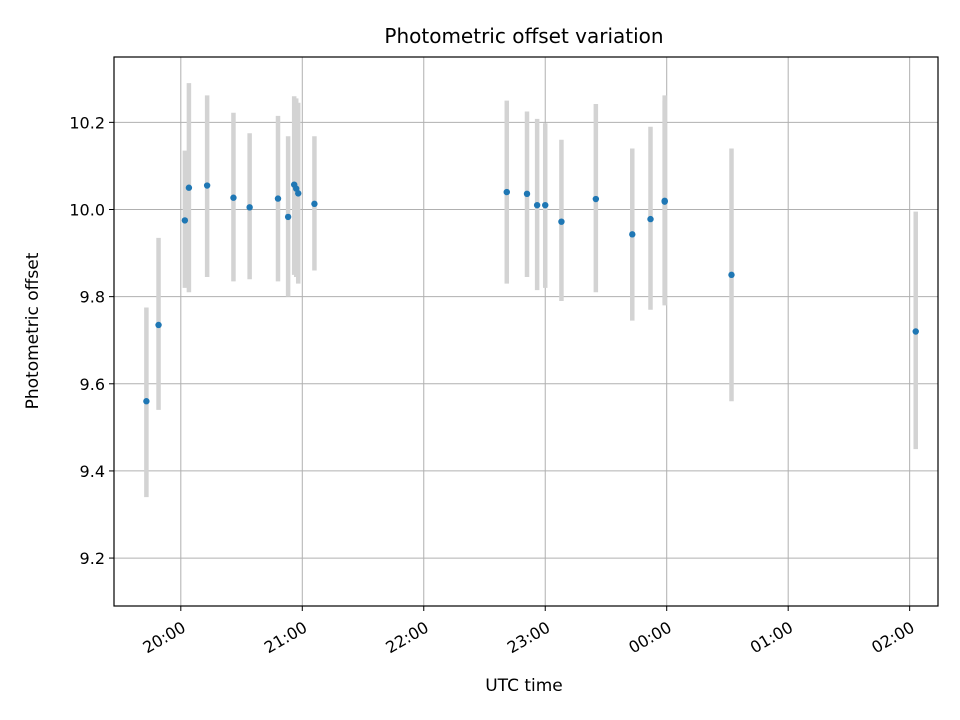 The image size is (960, 720). I want to click on y-tick-label: 9.4, so click(92, 471).